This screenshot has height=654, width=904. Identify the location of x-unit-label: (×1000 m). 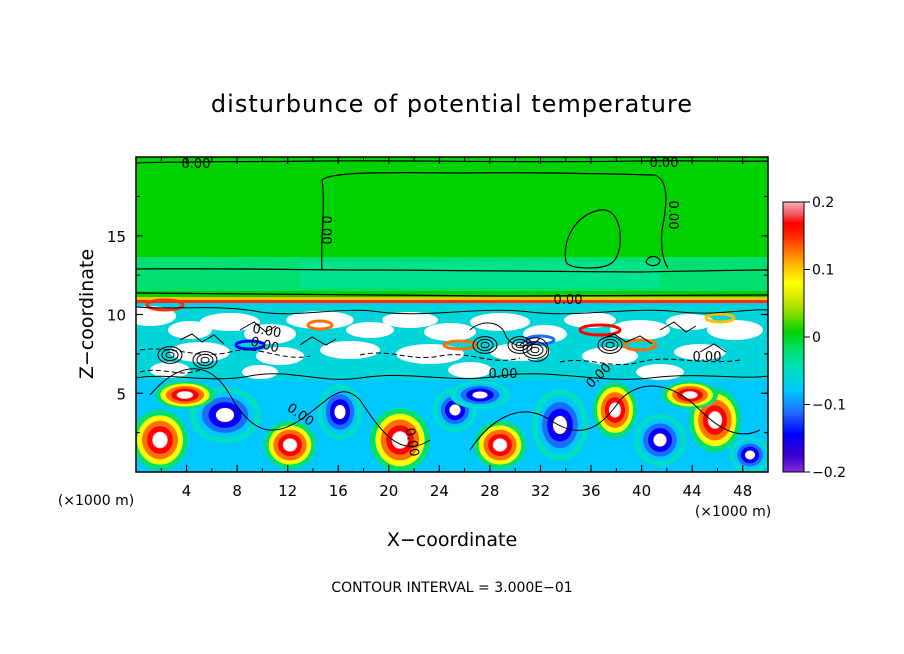
(733, 512).